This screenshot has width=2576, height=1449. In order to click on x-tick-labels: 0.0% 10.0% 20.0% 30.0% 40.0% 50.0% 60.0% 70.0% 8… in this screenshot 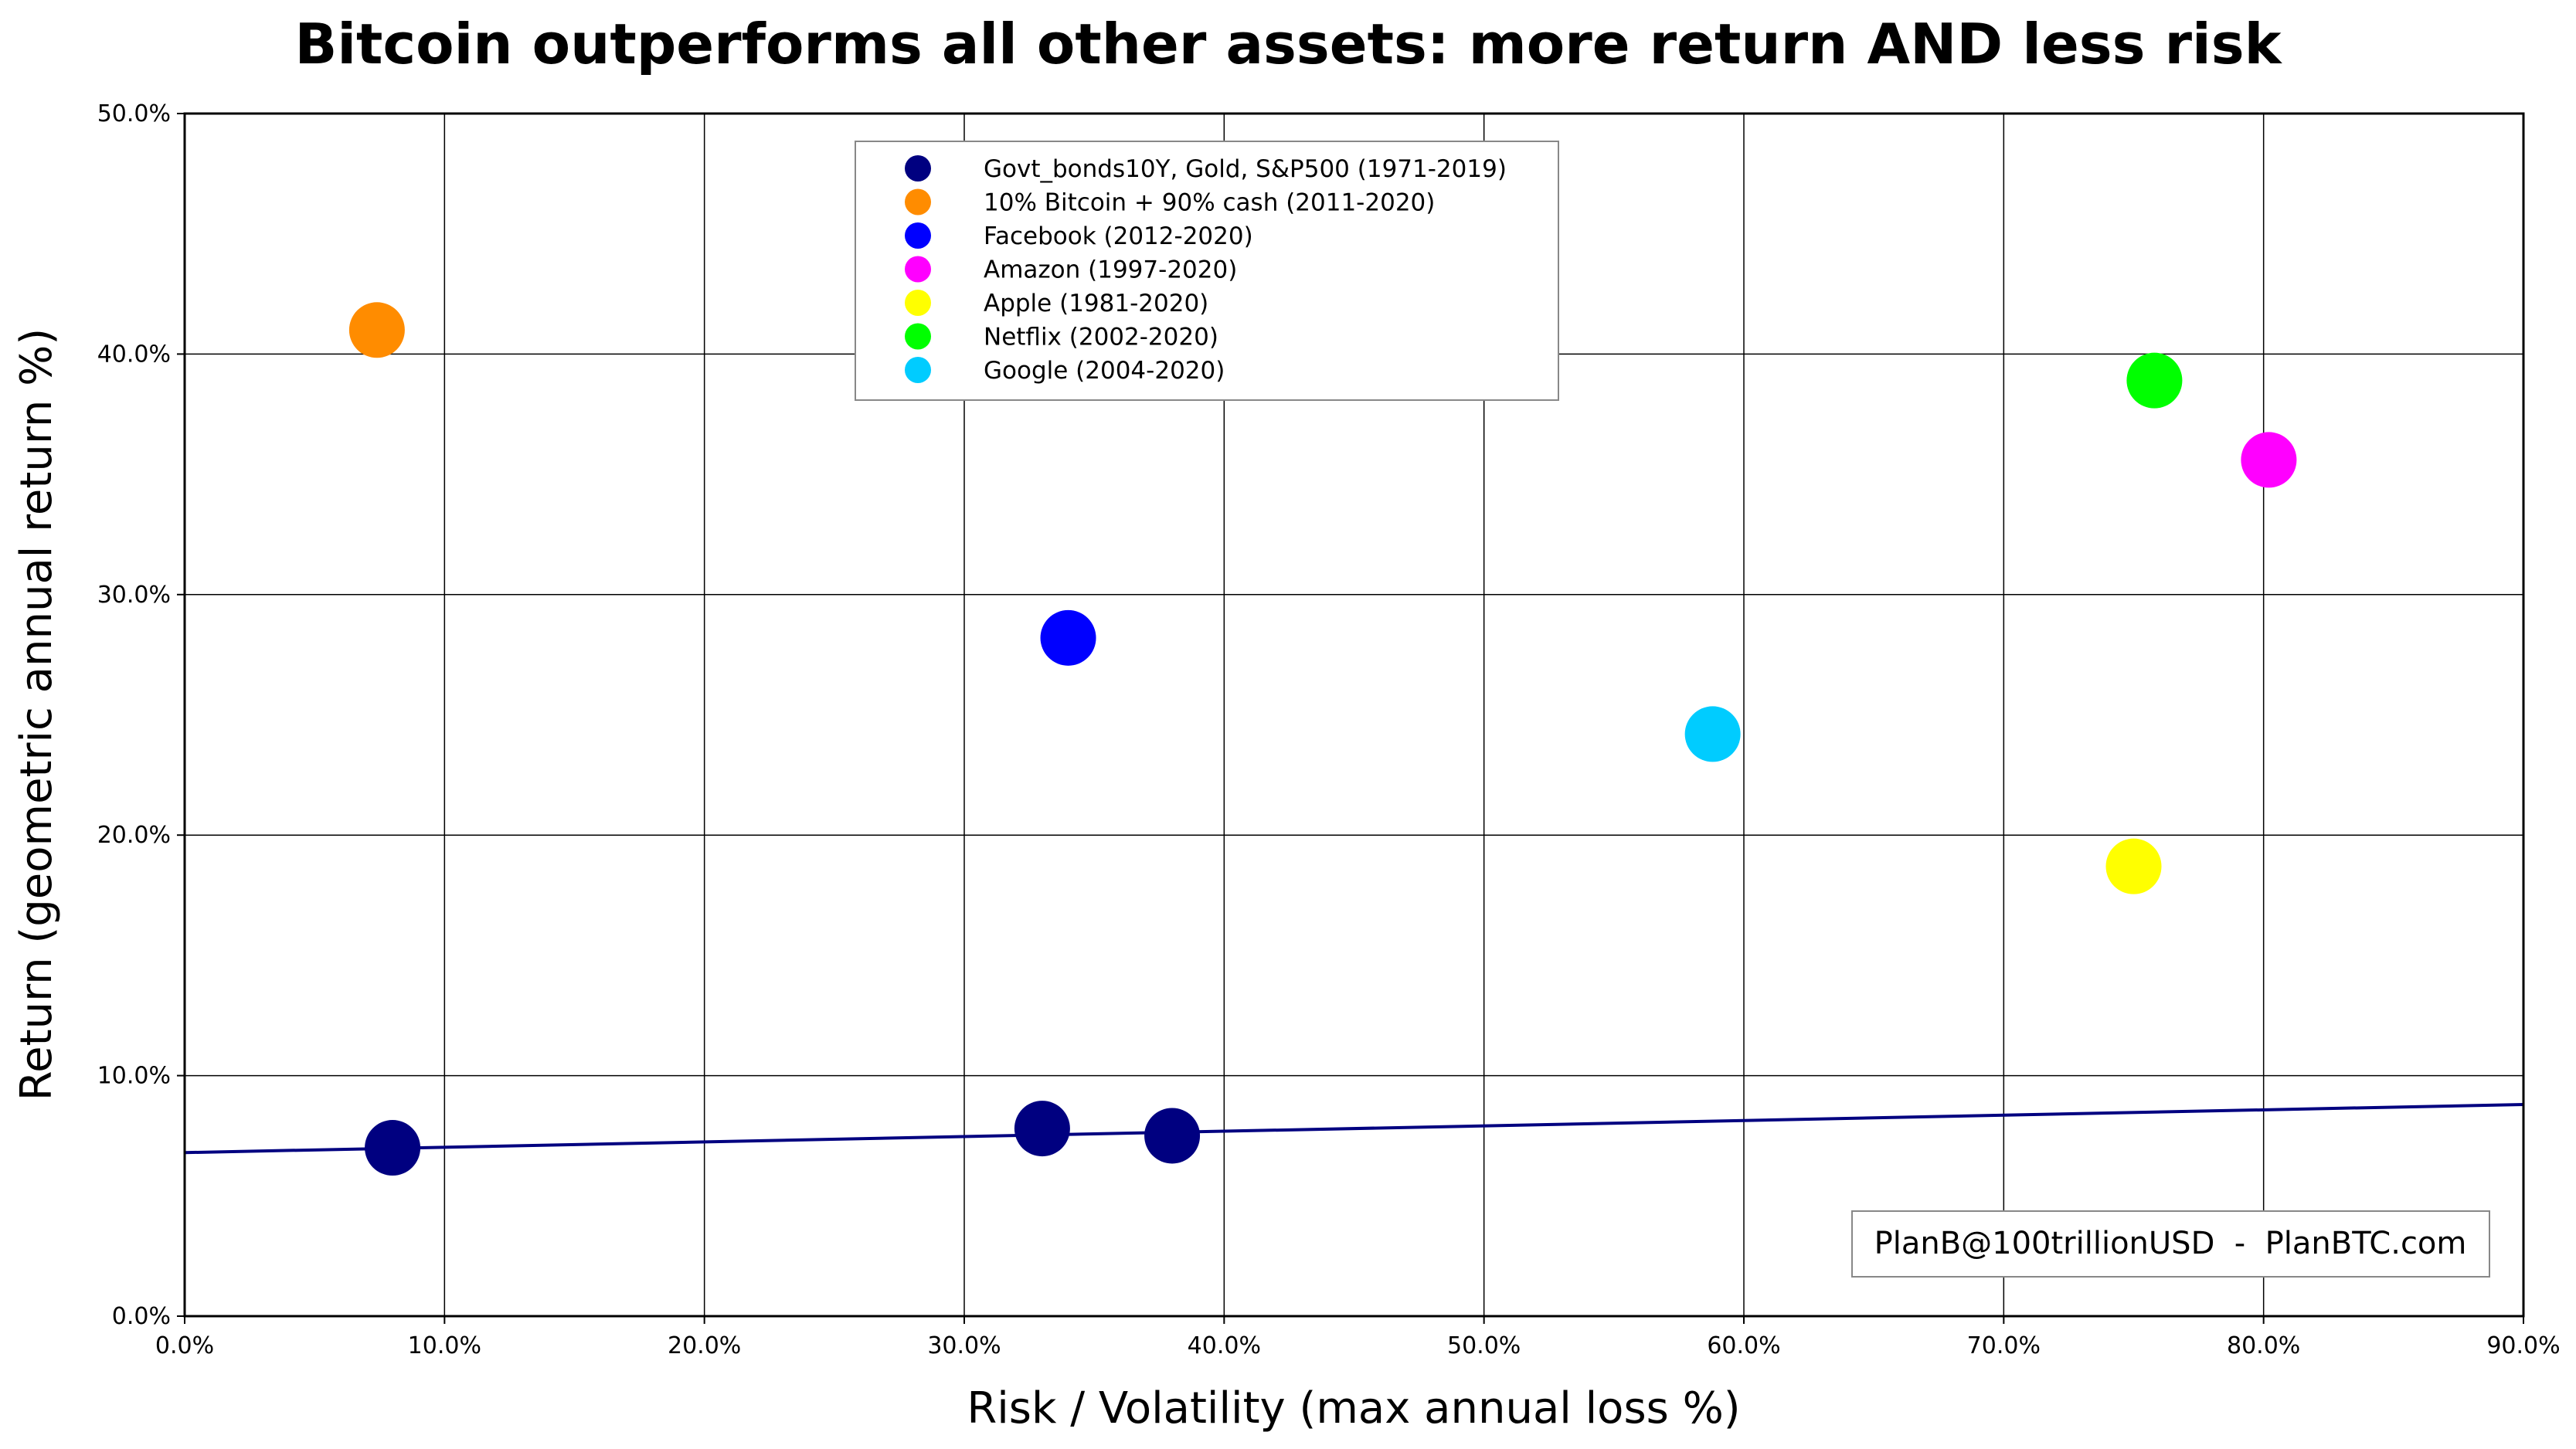, I will do `click(1358, 1337)`.